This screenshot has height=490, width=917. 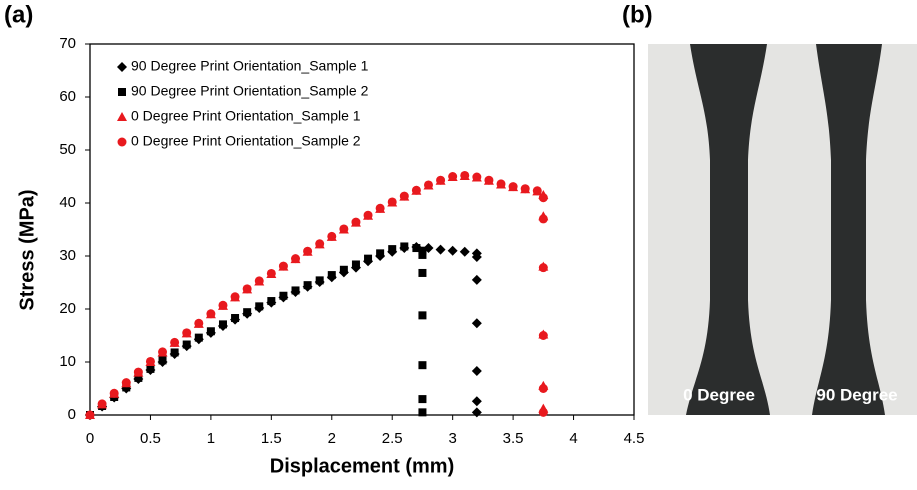 What do you see at coordinates (246, 141) in the screenshot?
I see `legend-label: 0 Degree Print Orientation_Sample 2` at bounding box center [246, 141].